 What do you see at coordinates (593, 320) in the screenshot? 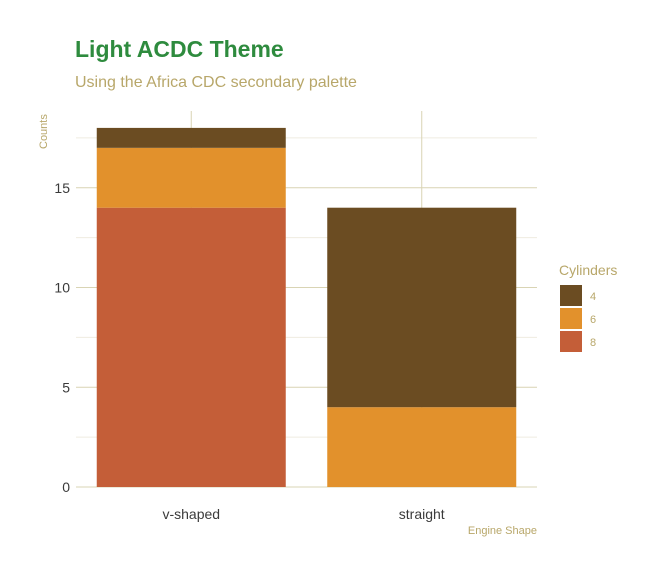
I see `legend-label-6: 6` at bounding box center [593, 320].